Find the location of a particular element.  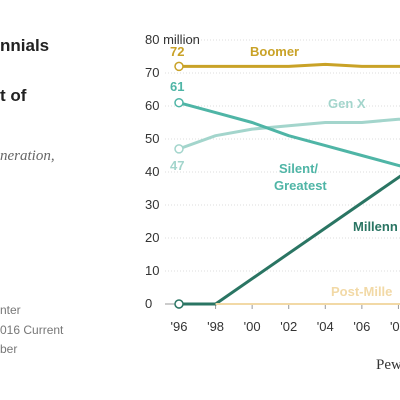

chart-title-line-1: nnials is located at coordinates (25, 45).